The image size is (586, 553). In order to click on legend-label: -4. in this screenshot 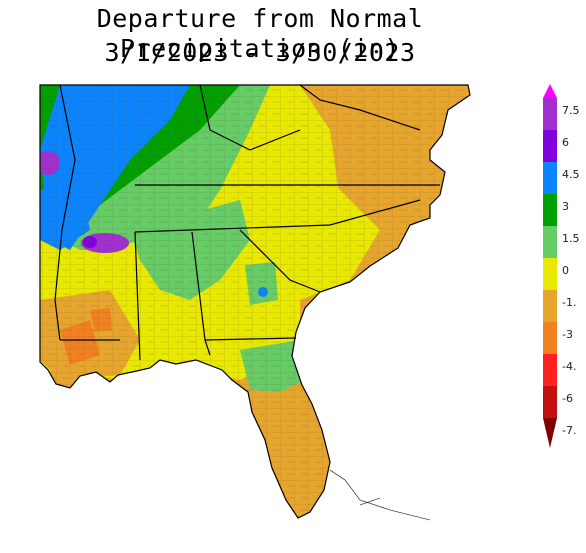, I will do `click(569, 366)`.